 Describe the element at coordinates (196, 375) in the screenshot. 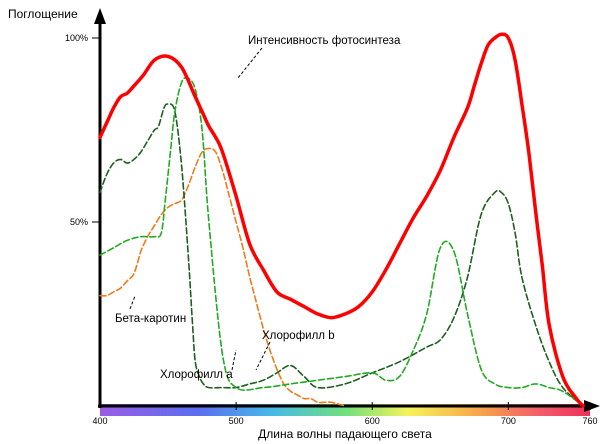

I see `chlorophyll-a-label: Хлорофилл a` at that location.